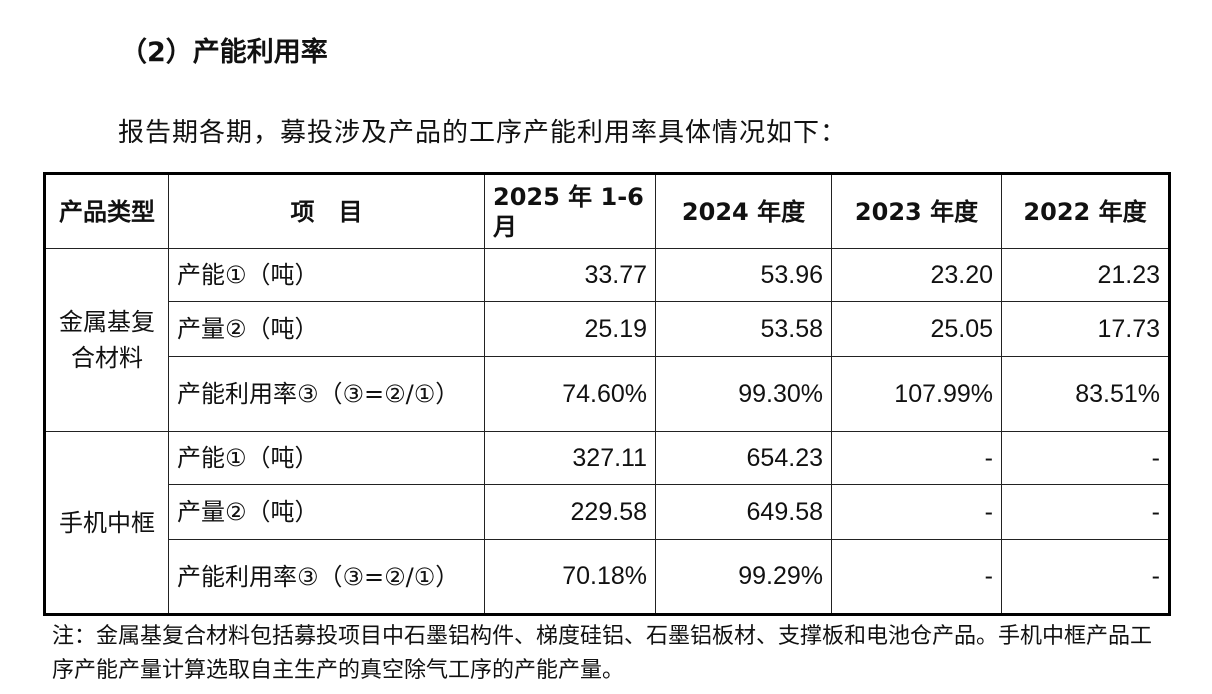 The image size is (1212, 694). What do you see at coordinates (1085, 211) in the screenshot?
I see `column-header: 2022 年度` at bounding box center [1085, 211].